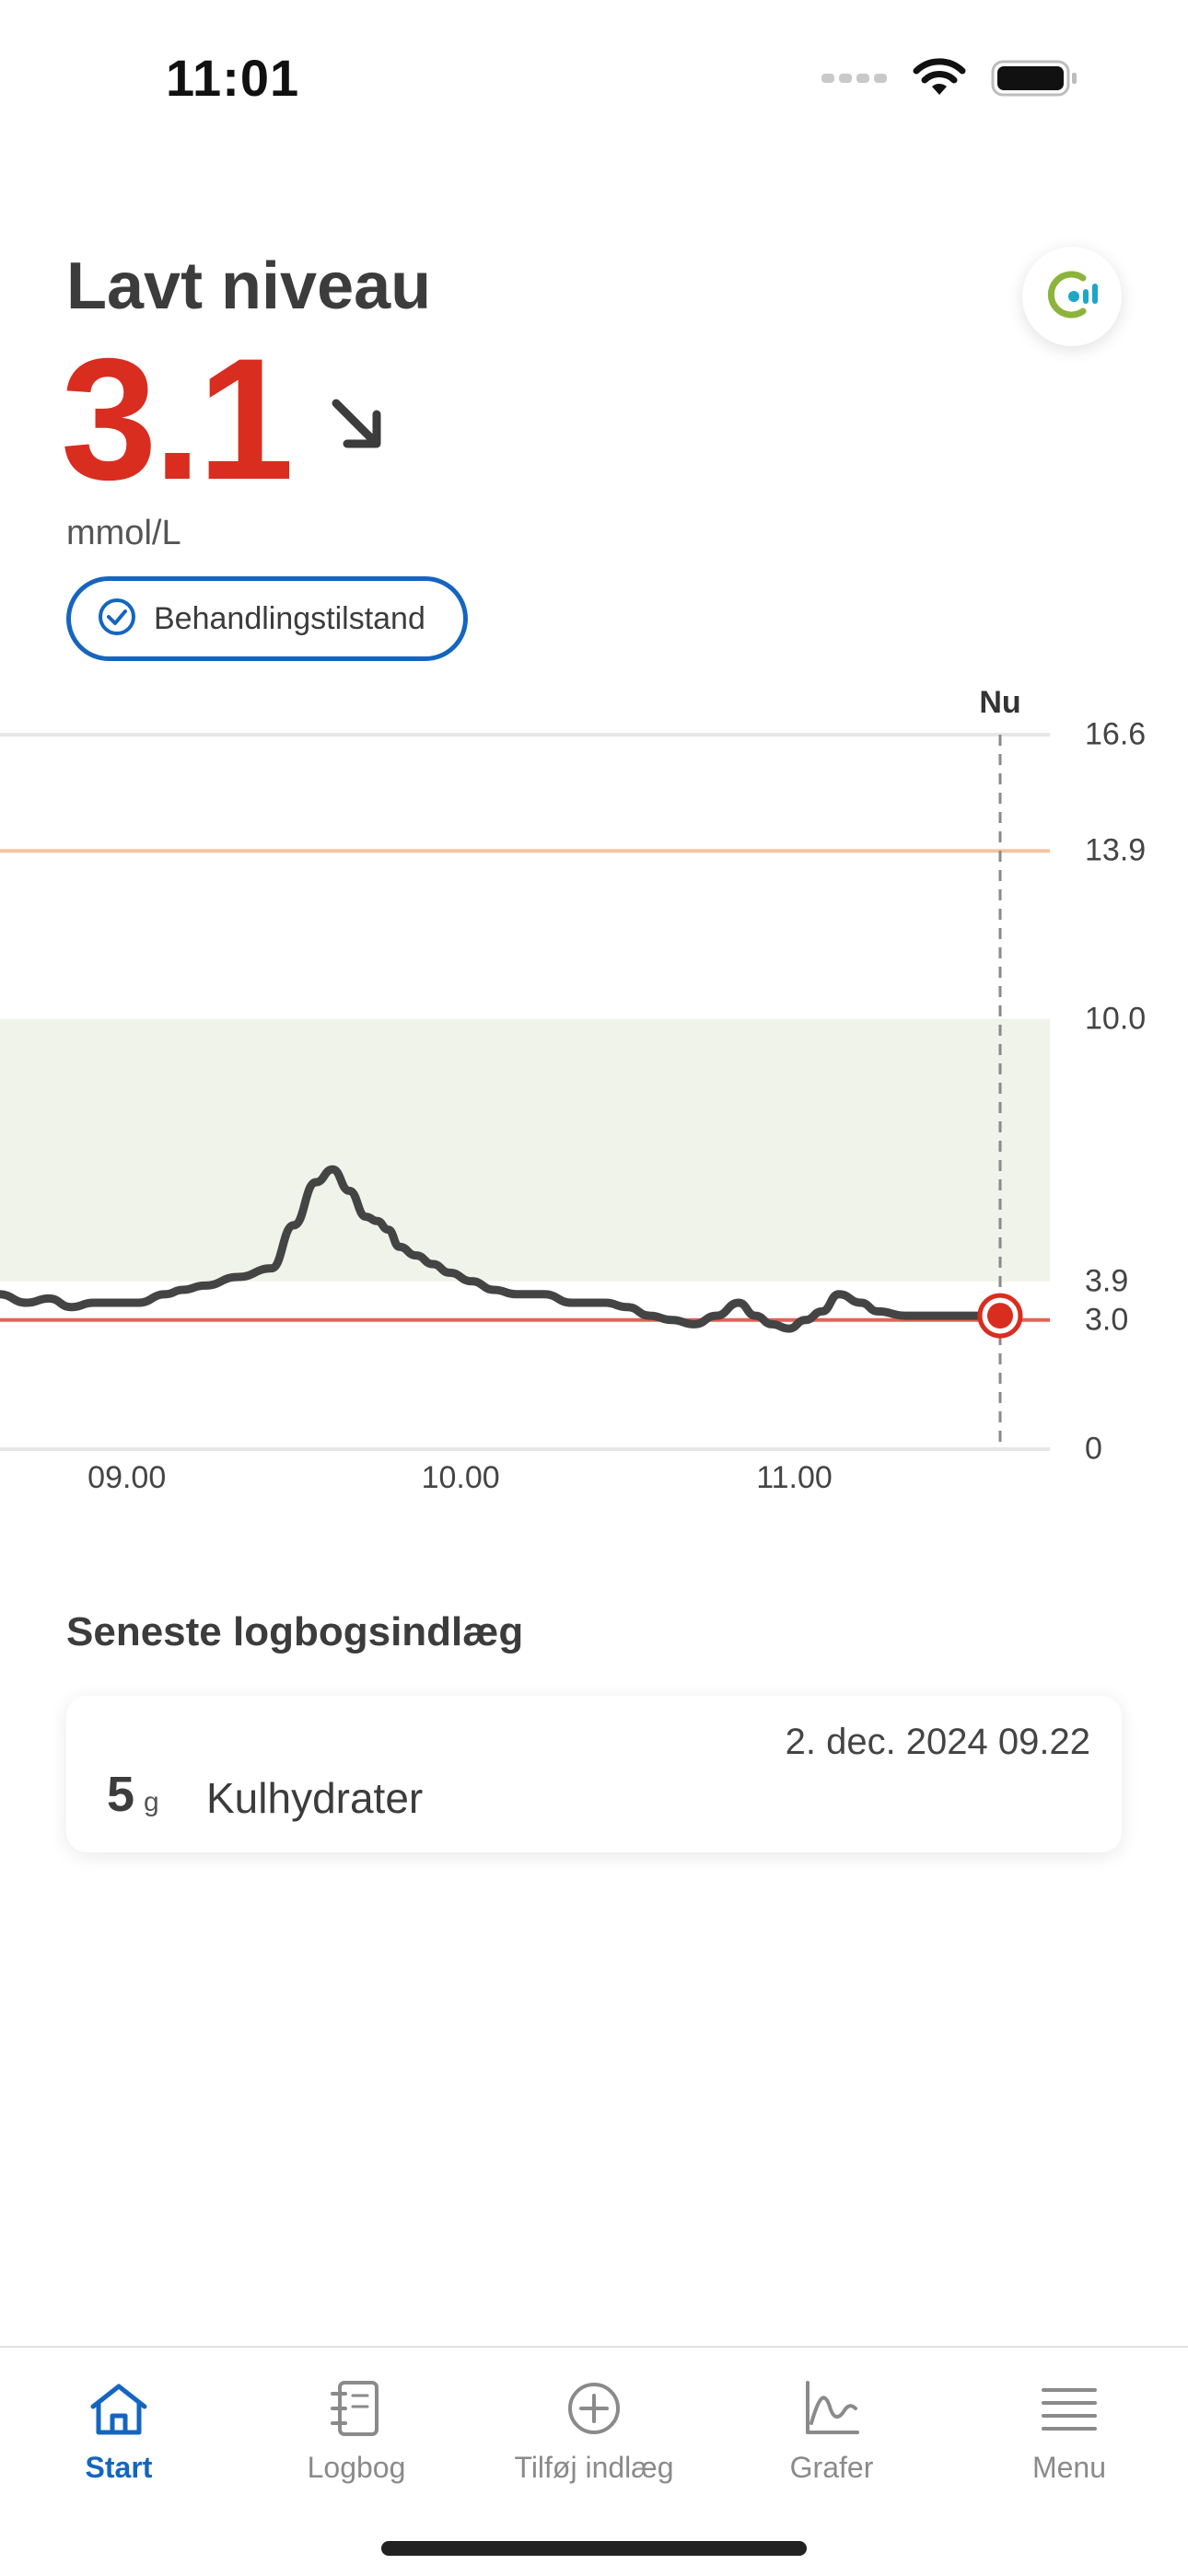 This screenshot has height=2576, width=1188. Describe the element at coordinates (937, 1742) in the screenshot. I see `logbook-entry-date: 2. dec. 2024 09.22` at that location.